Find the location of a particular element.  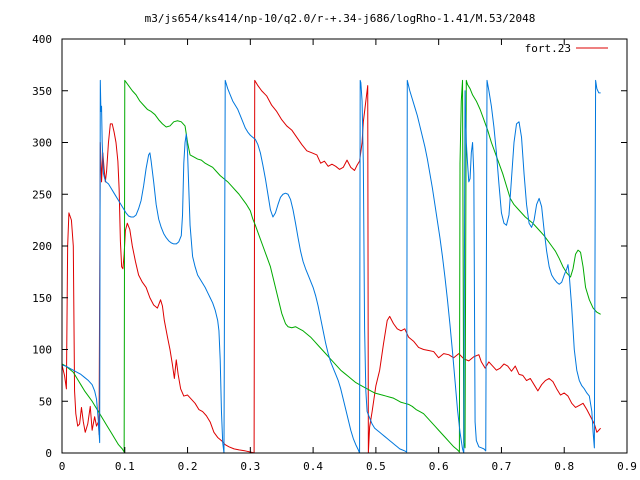

y-tick-label: 300 is located at coordinates (42, 143).